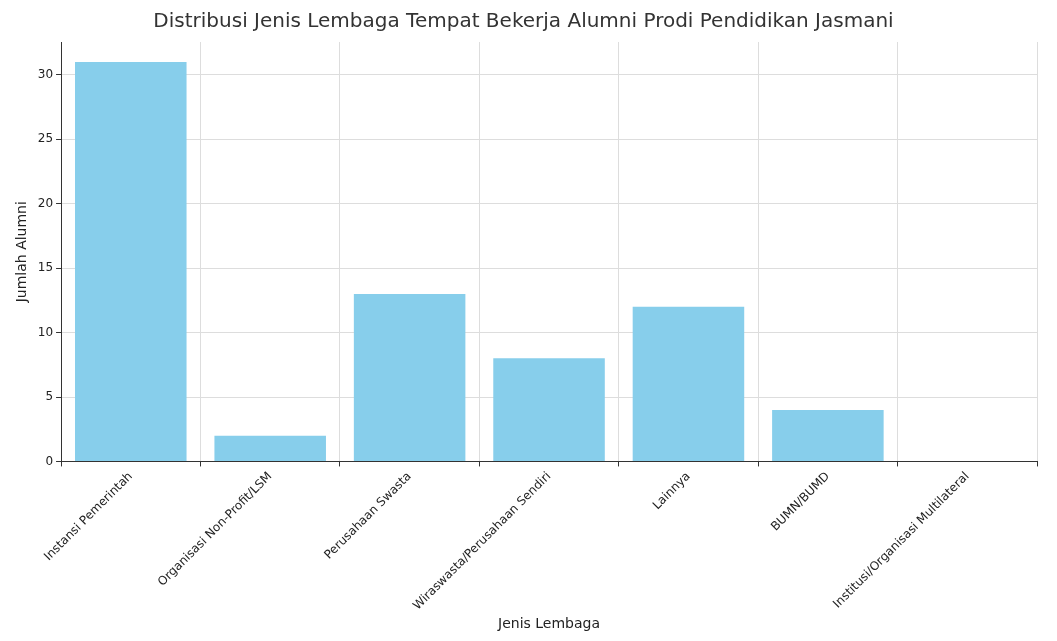 The width and height of the screenshot is (1057, 641). Describe the element at coordinates (549, 623) in the screenshot. I see `x-axis-title: Jenis Lembaga` at that location.